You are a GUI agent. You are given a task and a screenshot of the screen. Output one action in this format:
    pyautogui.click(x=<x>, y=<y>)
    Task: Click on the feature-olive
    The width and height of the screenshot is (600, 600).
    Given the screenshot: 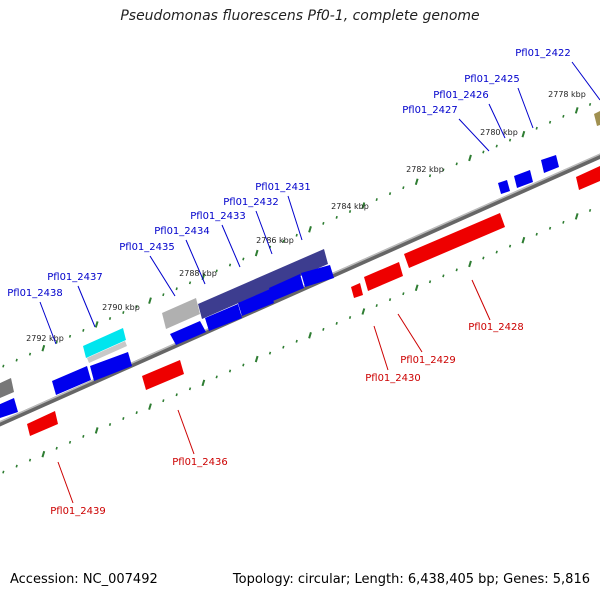 What is the action you would take?
    pyautogui.click(x=597, y=118)
    